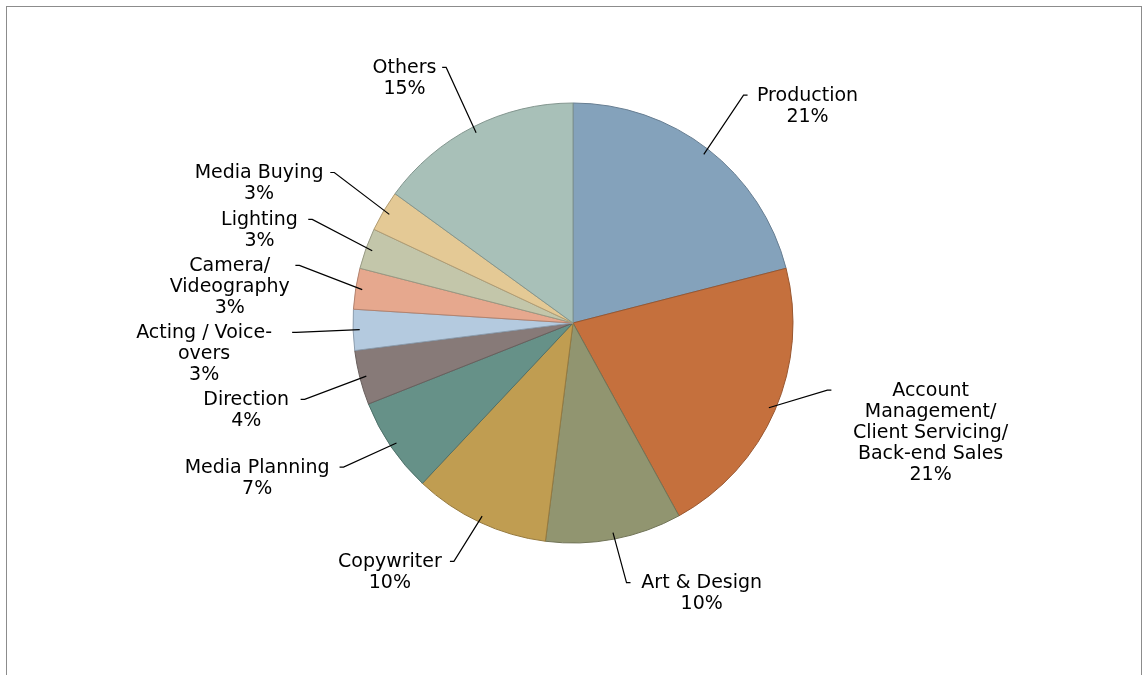  Describe the element at coordinates (404, 86) in the screenshot. I see `data-label: 15%` at that location.